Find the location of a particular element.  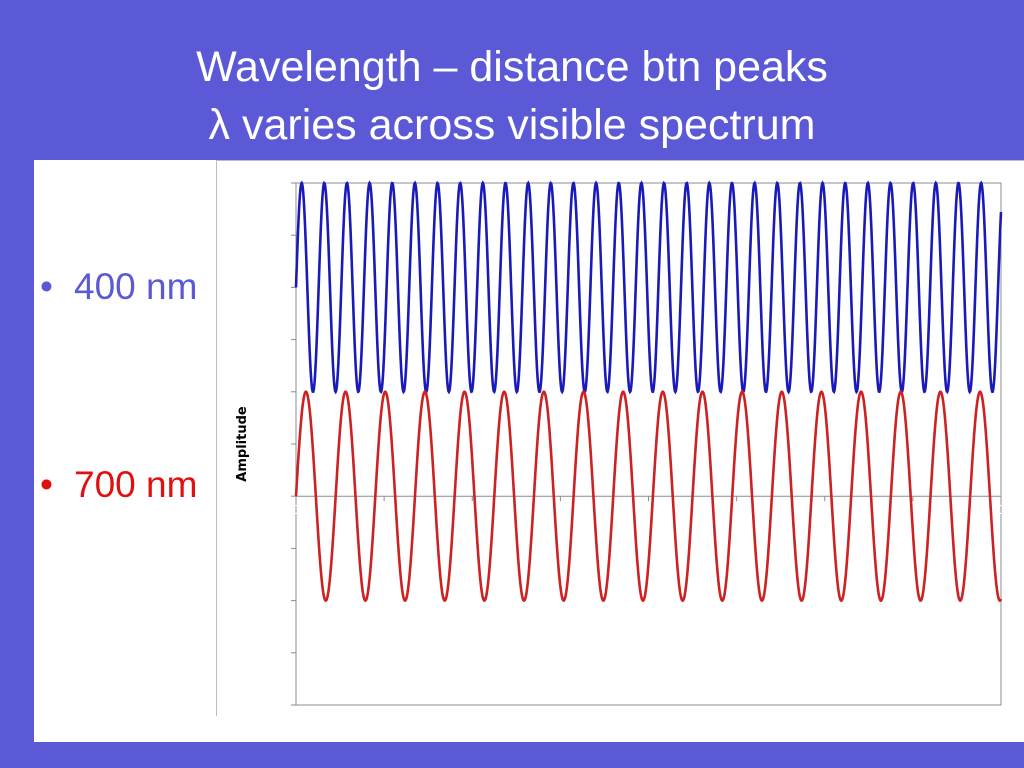

bullet-700nm-text: 700 nm is located at coordinates (136, 484).